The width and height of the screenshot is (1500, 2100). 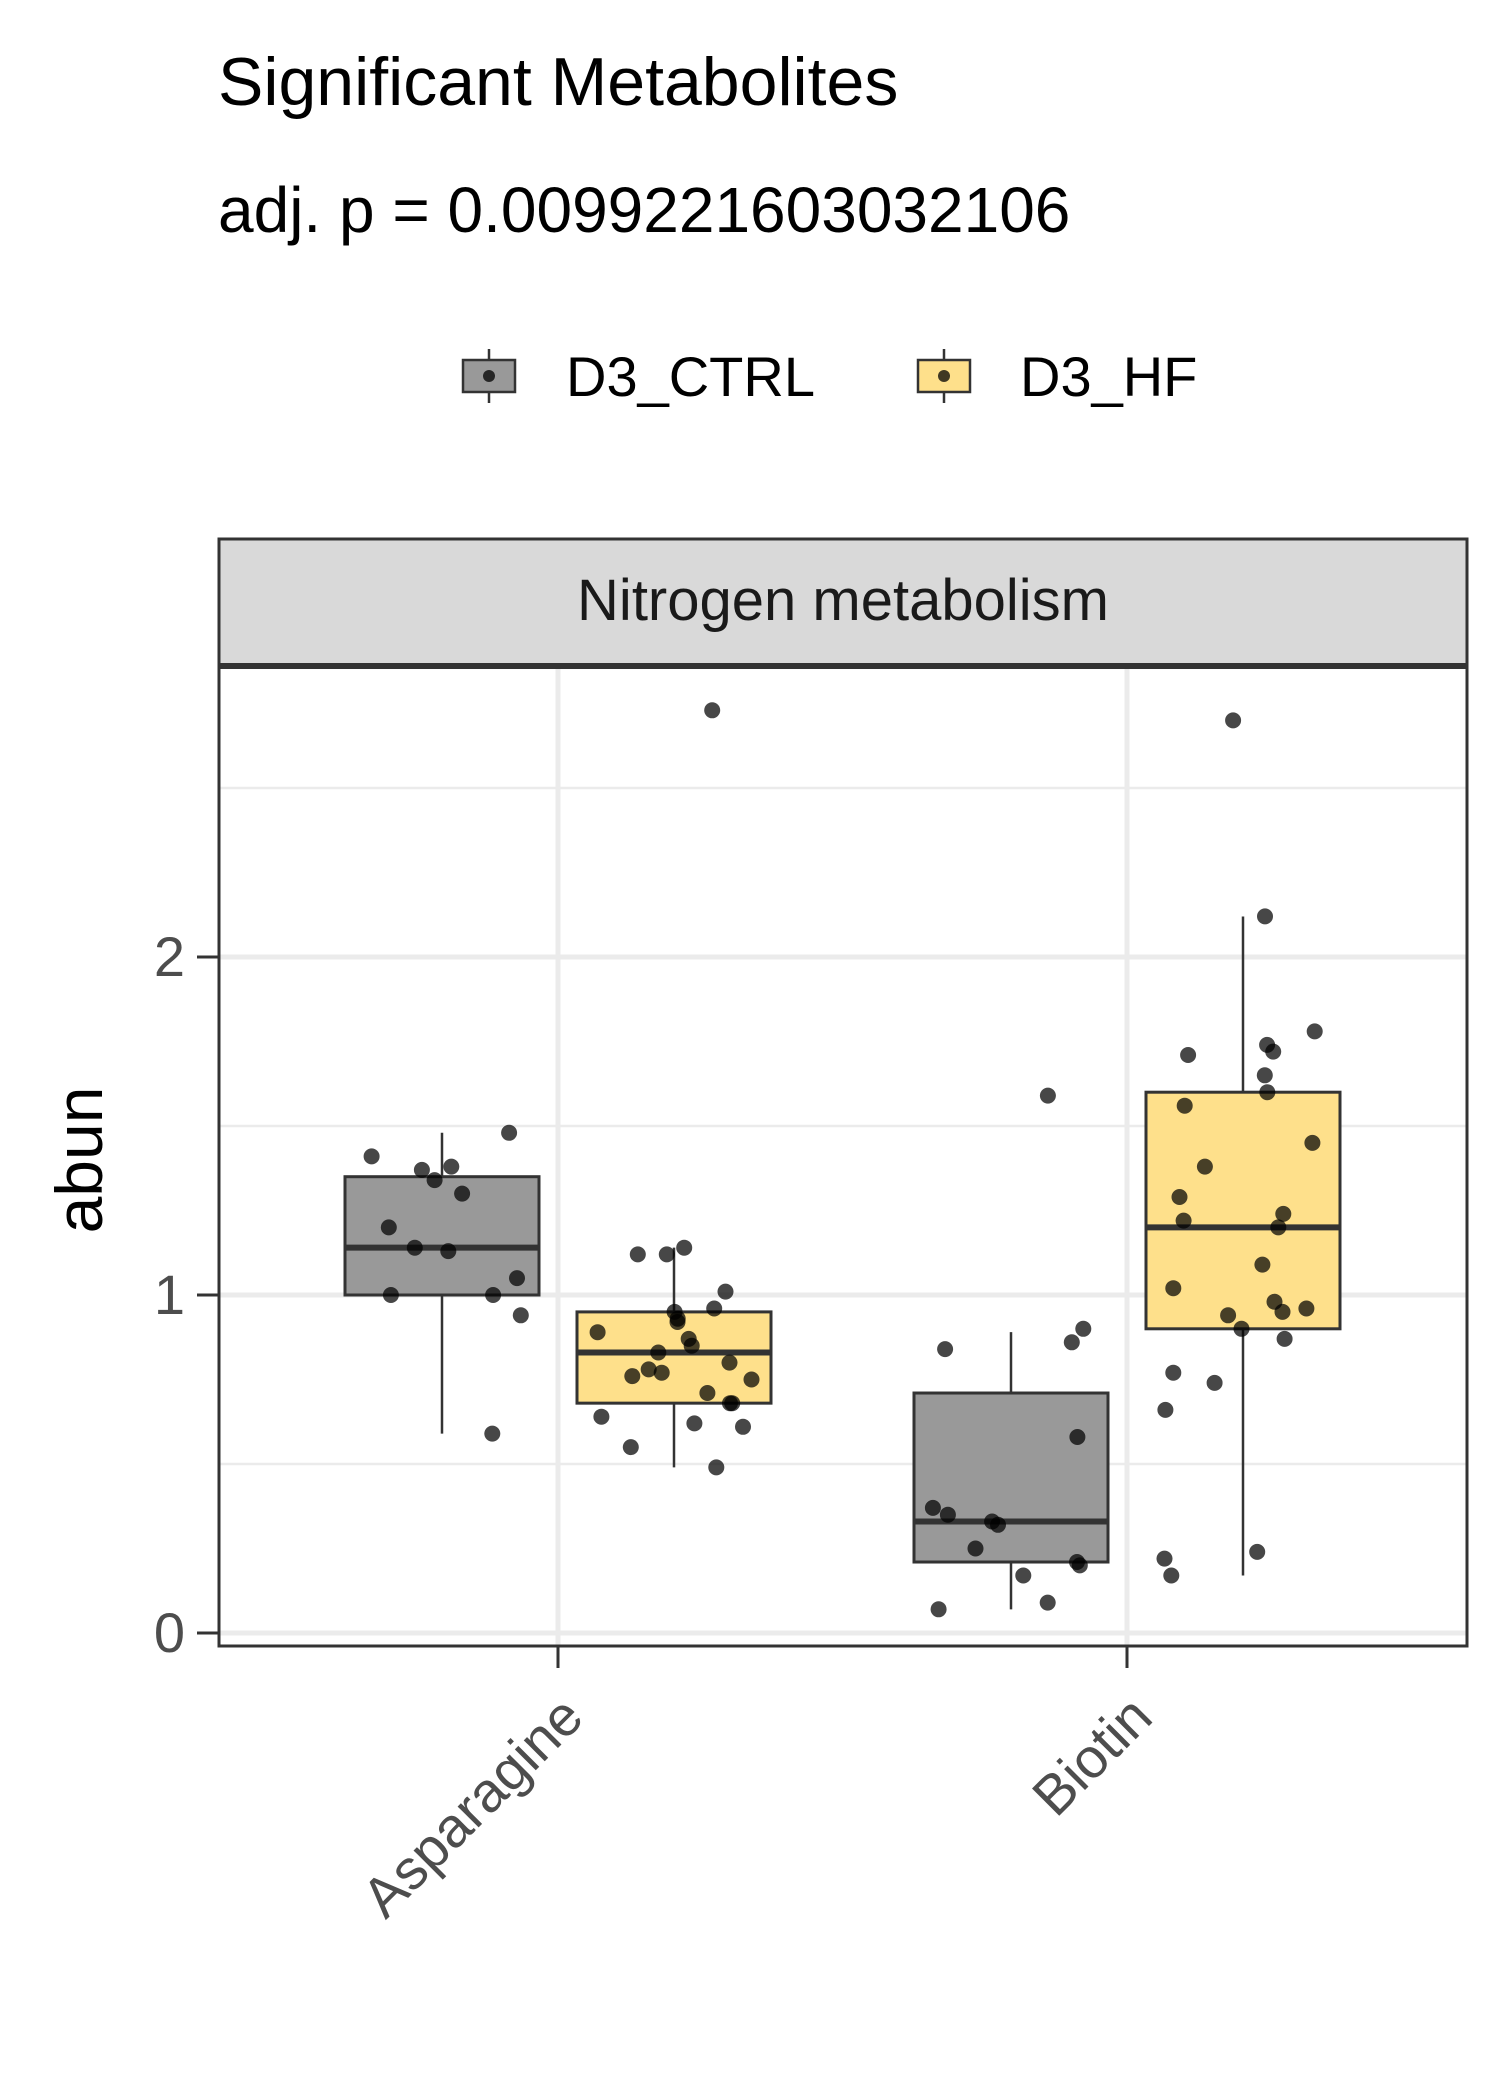 I want to click on legend-item-hf: D3_HF, so click(x=1056, y=376).